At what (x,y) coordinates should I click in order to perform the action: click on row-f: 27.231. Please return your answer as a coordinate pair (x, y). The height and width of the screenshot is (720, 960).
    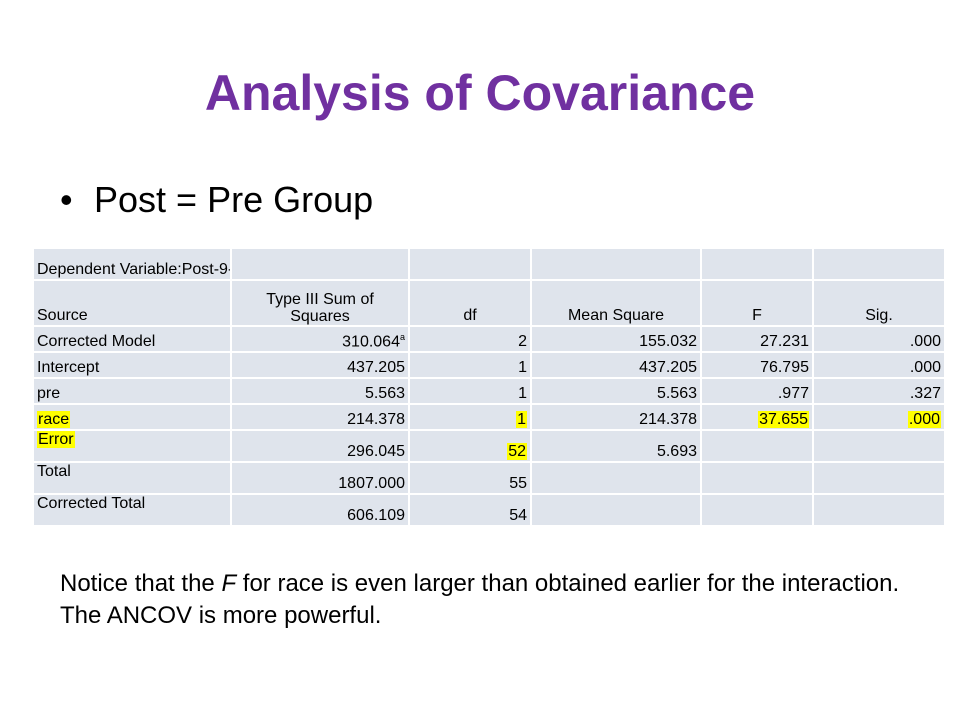
    Looking at the image, I should click on (757, 339).